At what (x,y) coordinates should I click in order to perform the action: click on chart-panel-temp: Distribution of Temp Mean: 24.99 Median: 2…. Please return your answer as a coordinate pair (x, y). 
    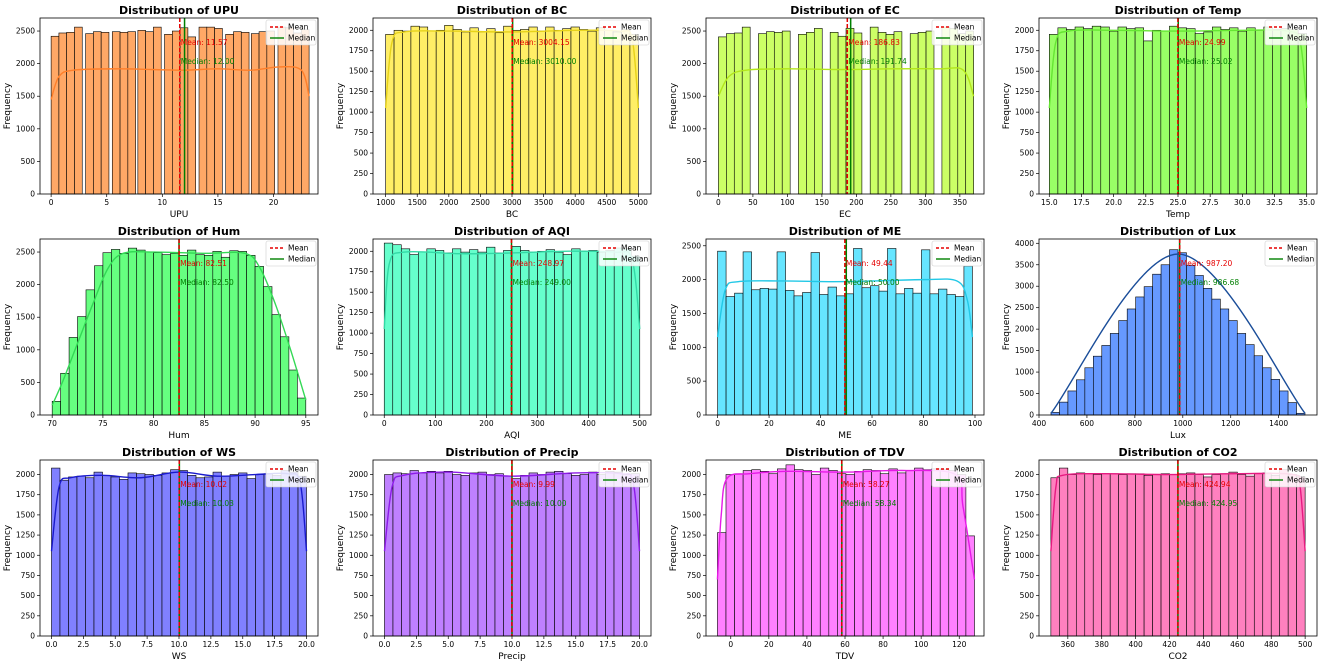
    Looking at the image, I should click on (1160, 112).